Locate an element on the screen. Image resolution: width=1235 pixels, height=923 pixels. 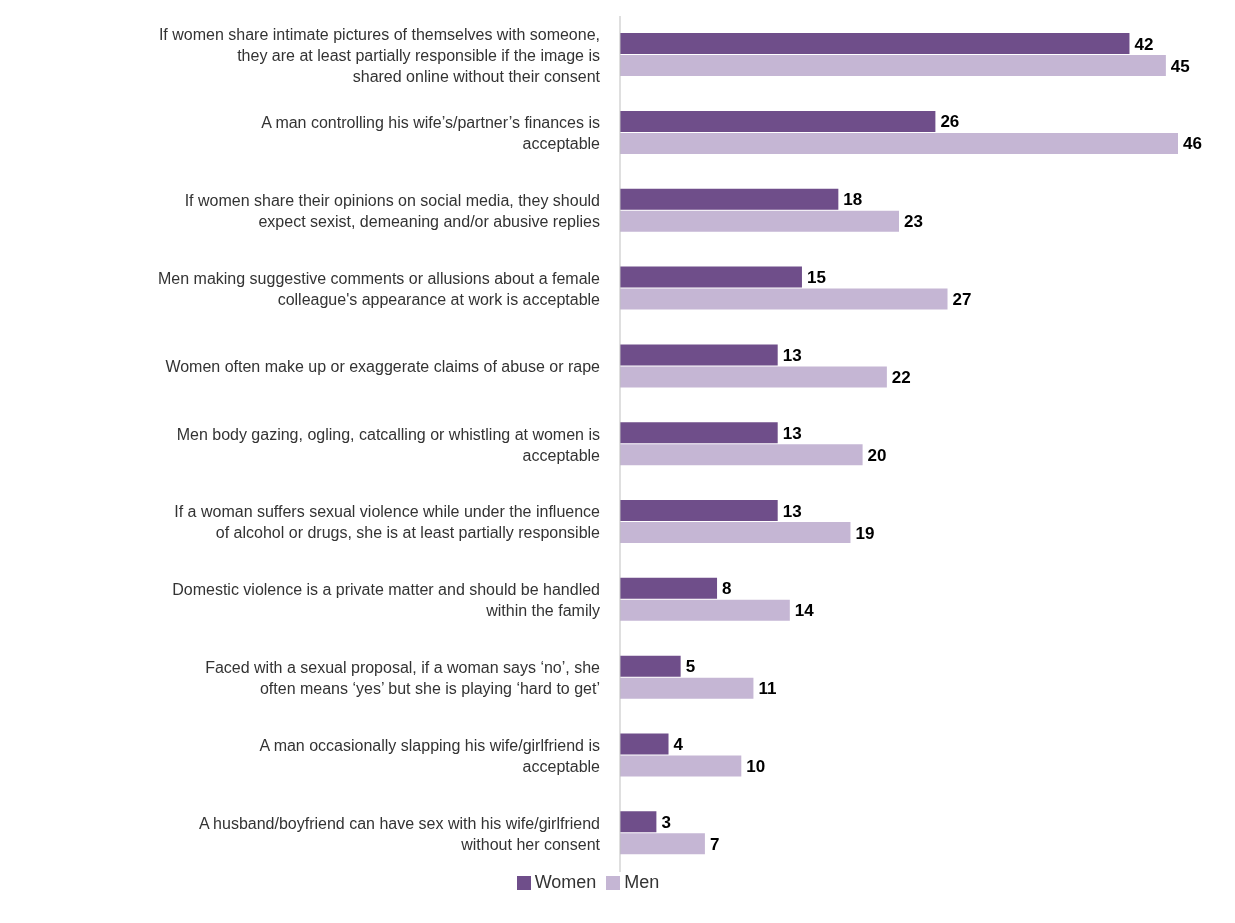
data-label: 11 is located at coordinates (767, 689).